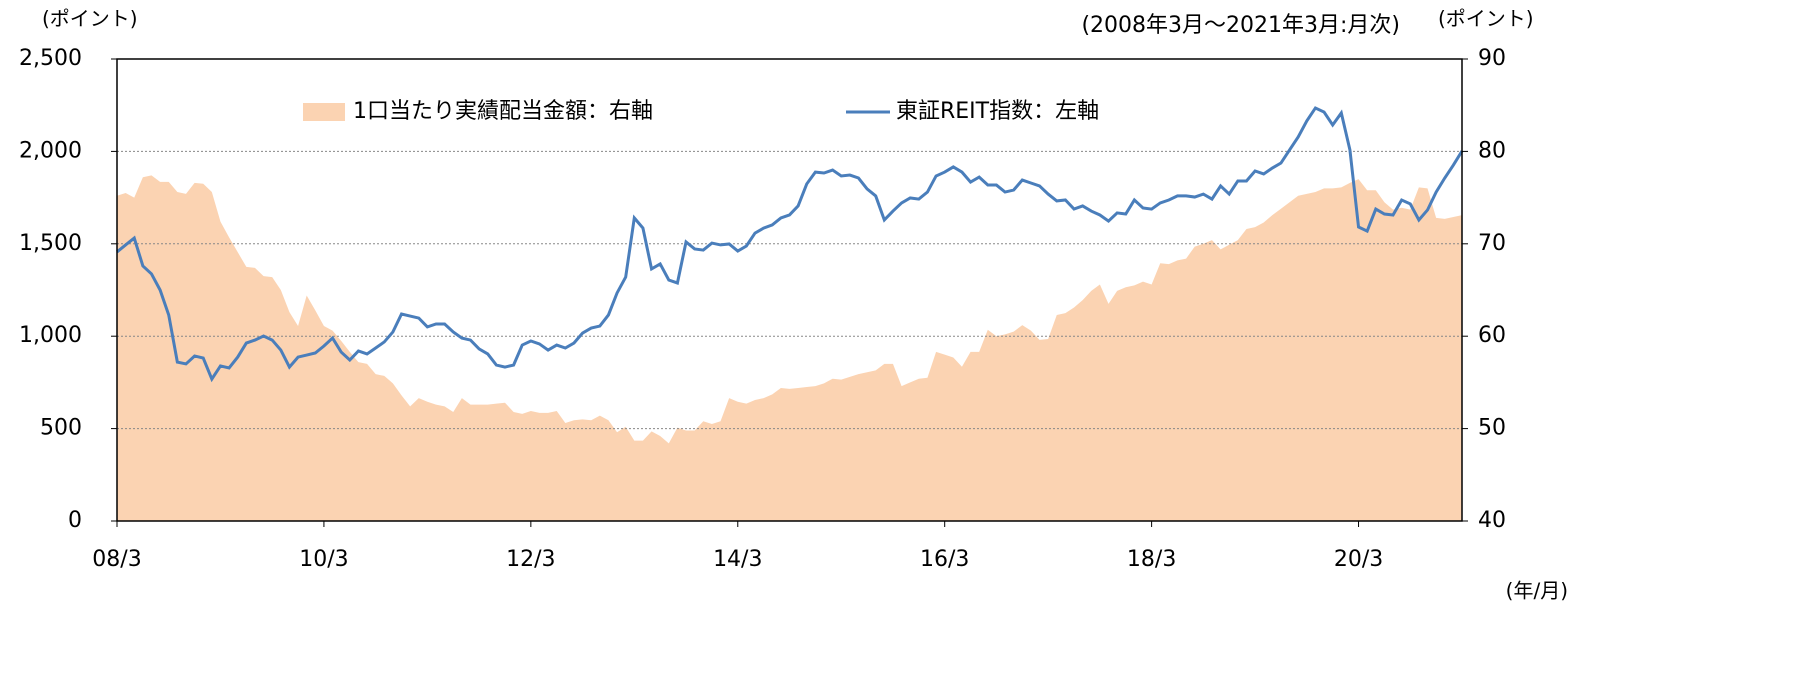  I want to click on y2-tick-label: 40, so click(1492, 520).